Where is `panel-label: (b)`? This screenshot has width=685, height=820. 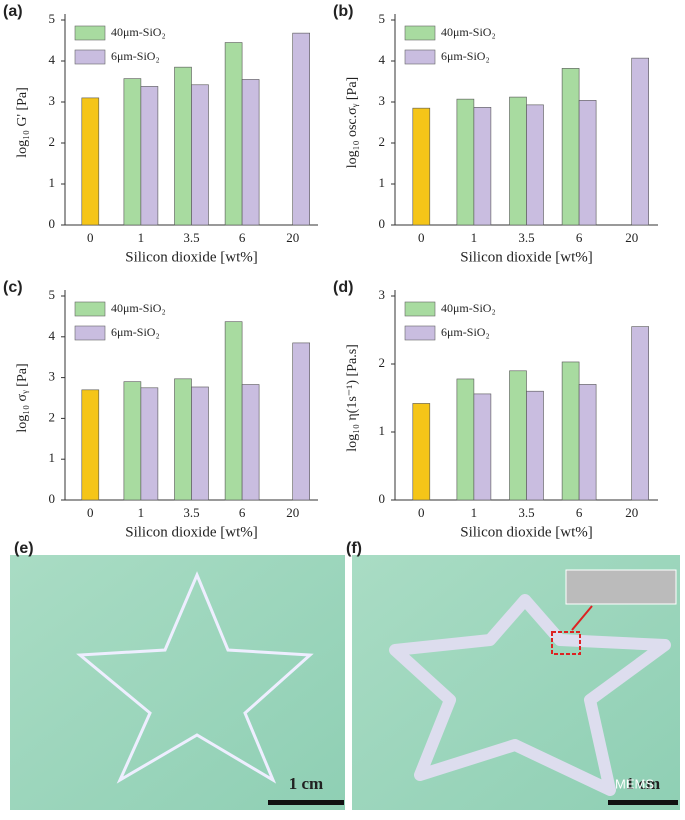
panel-label: (b) is located at coordinates (343, 11).